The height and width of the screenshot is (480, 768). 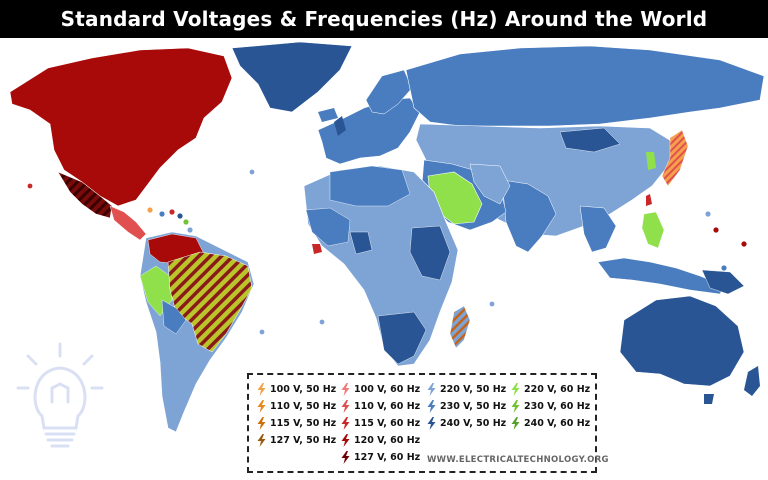 I want to click on region-north-africa, so click(x=370, y=186).